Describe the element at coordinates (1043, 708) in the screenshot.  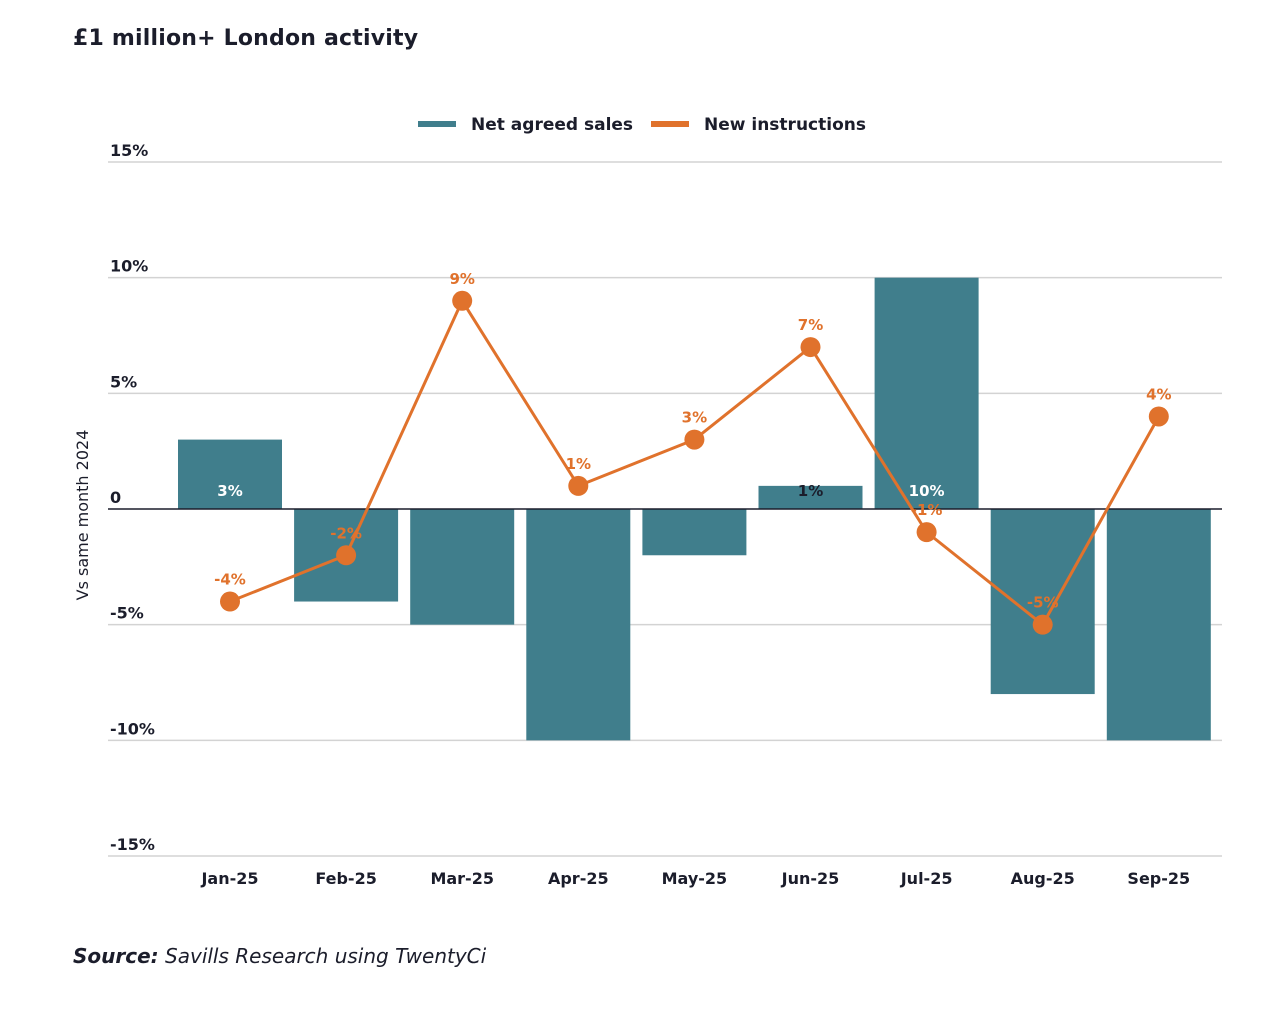
I see `bar-data-label: -8%` at that location.